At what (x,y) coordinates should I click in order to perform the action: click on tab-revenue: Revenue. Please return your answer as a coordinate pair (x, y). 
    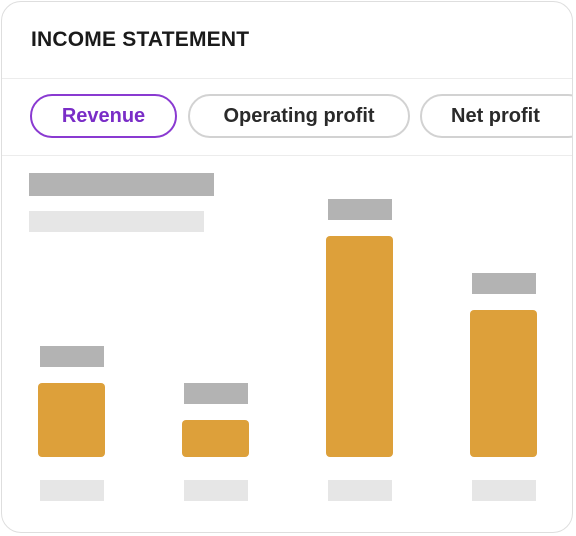
    Looking at the image, I should click on (103, 116).